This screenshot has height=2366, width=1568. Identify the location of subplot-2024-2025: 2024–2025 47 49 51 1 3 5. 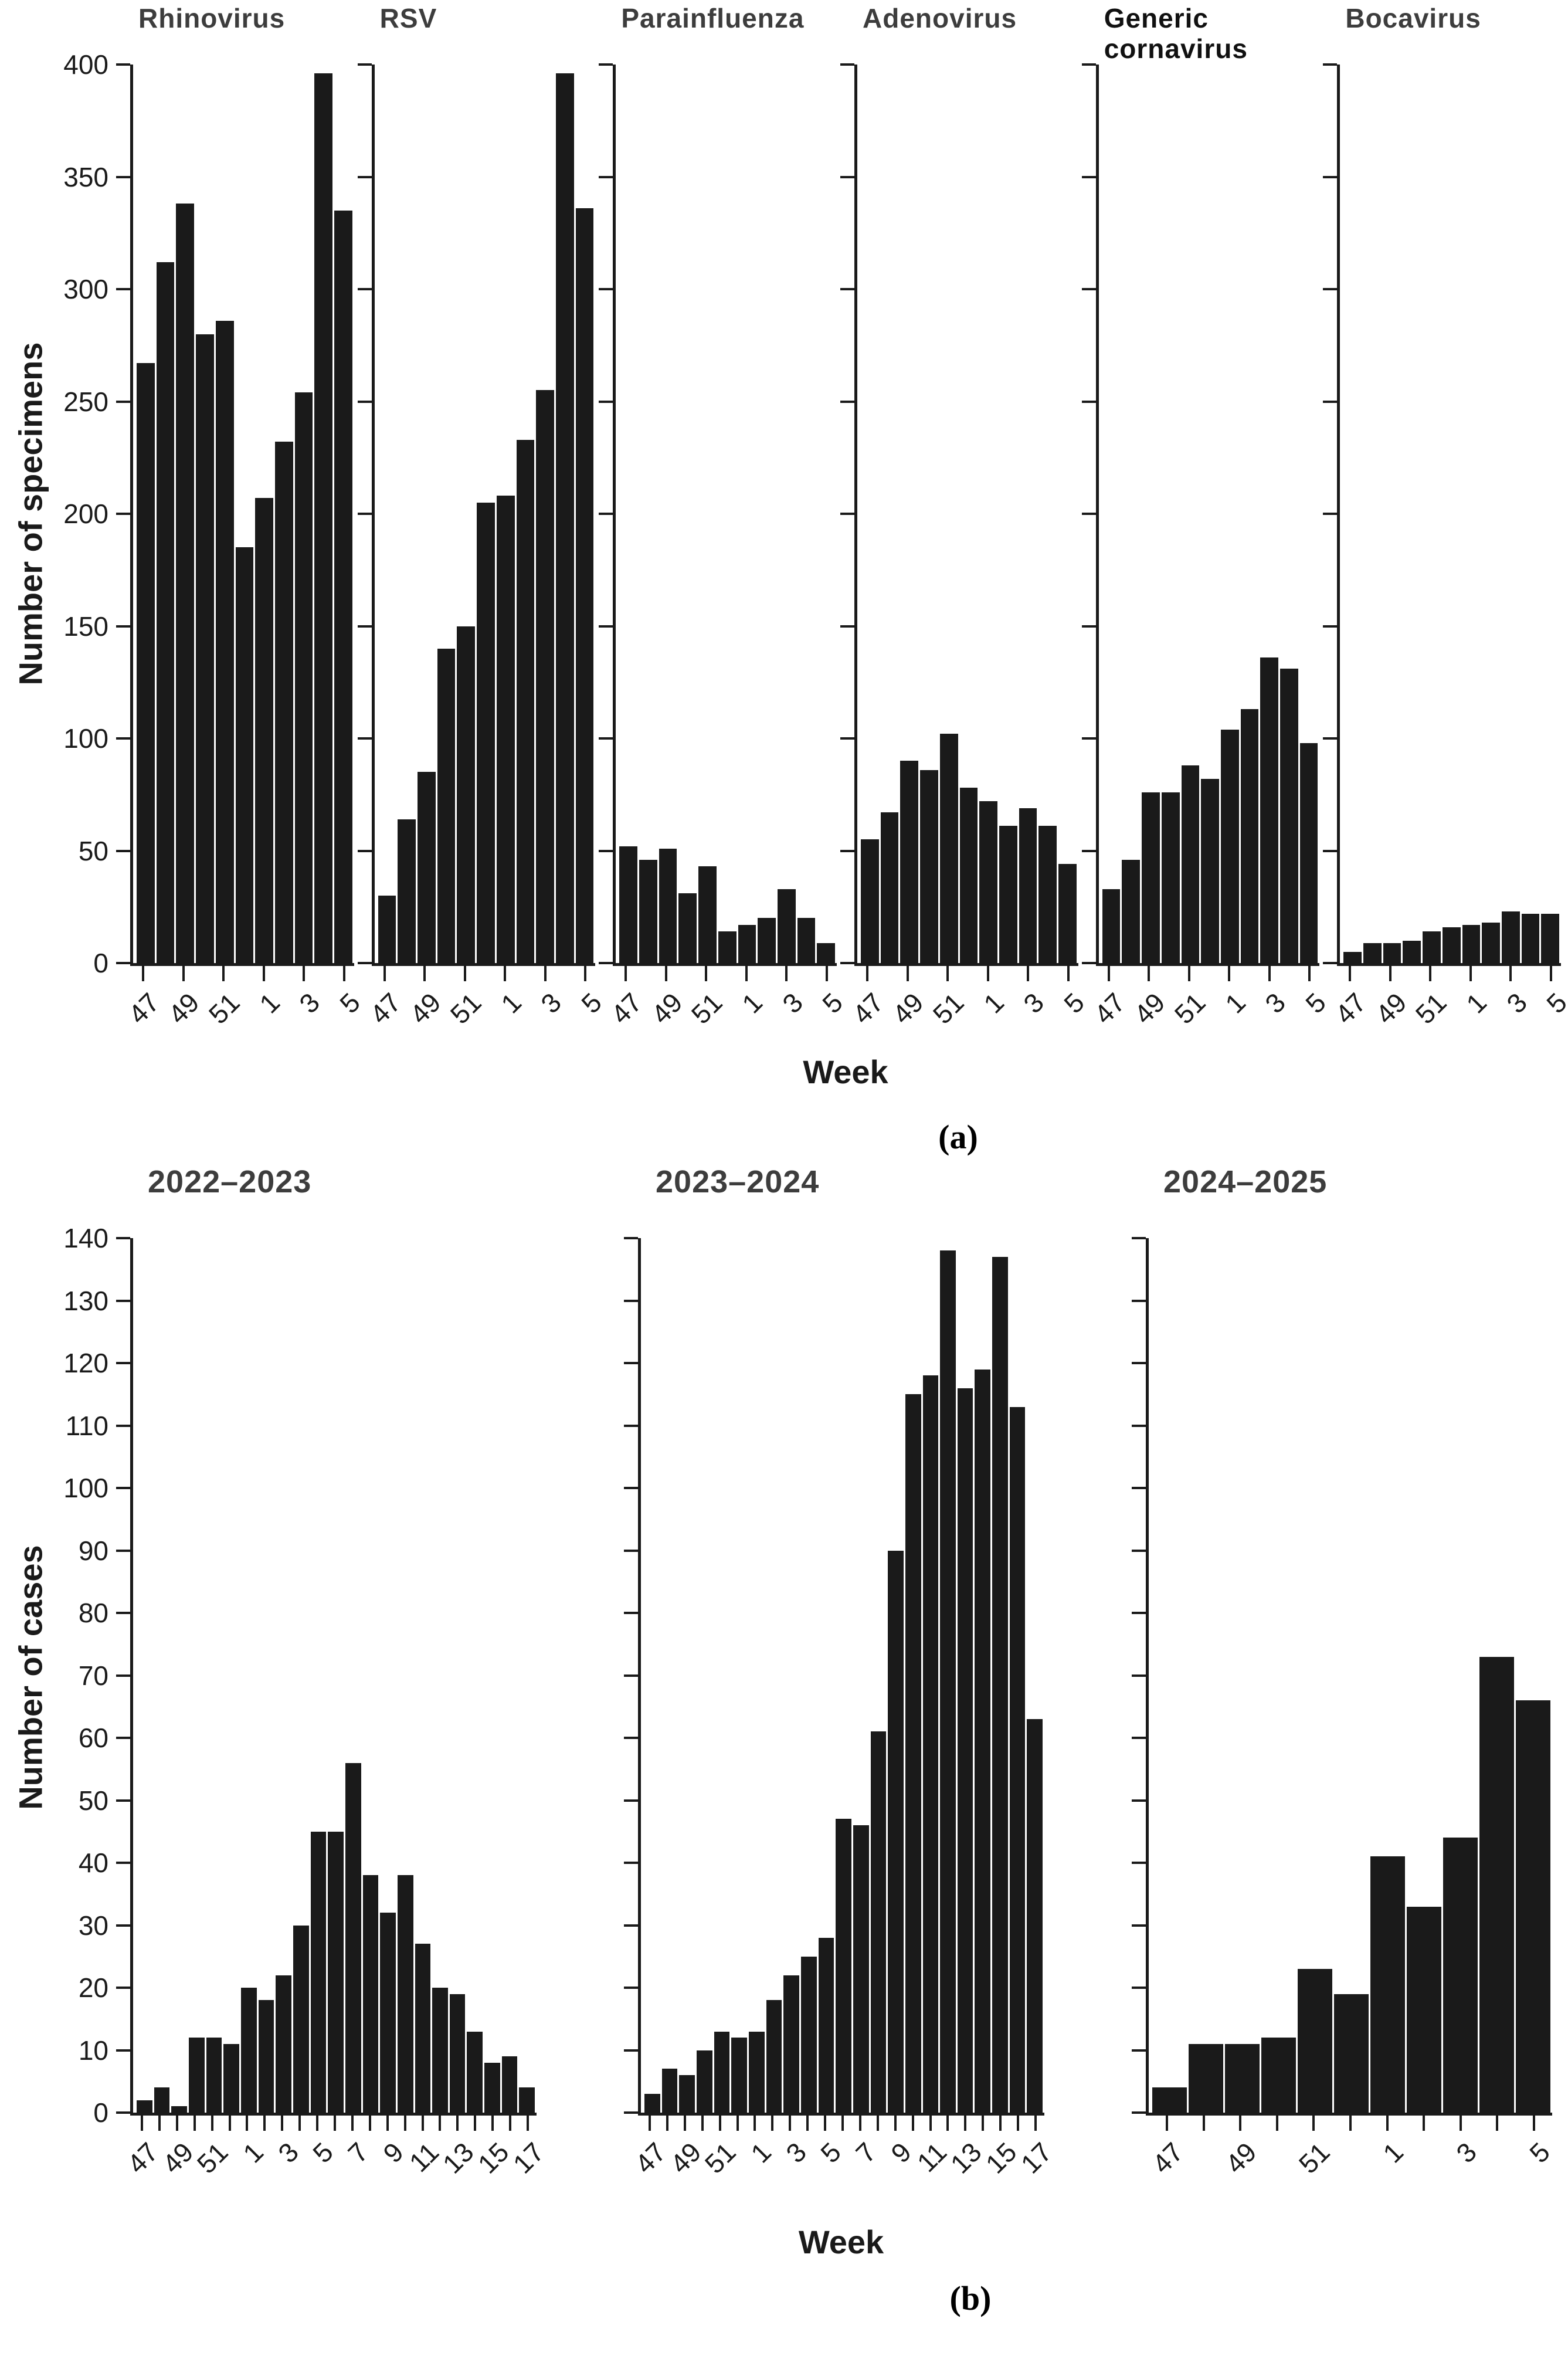
(1344, 1671).